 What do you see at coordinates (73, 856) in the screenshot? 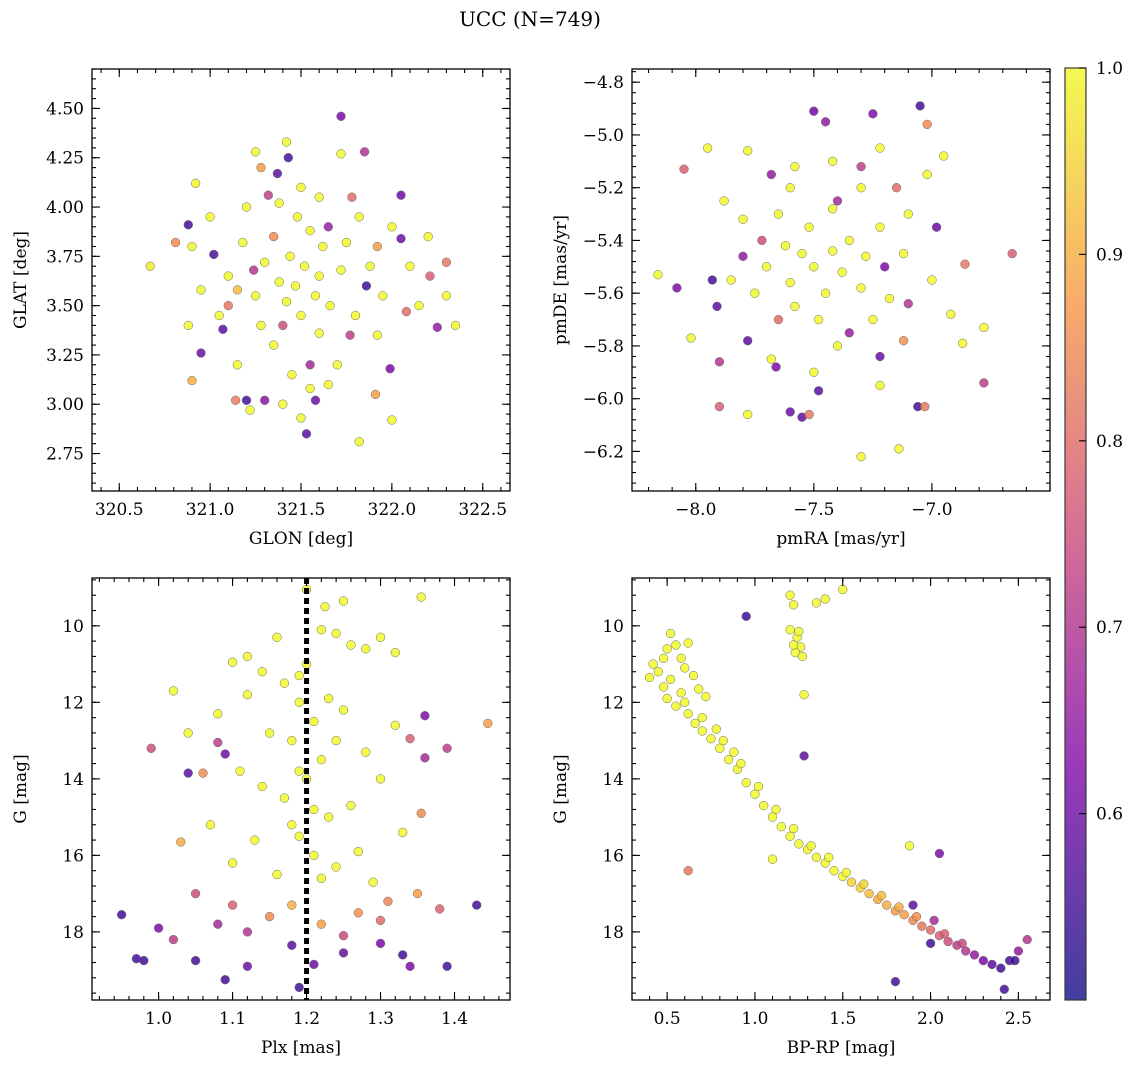
I see `y-tick-label: 16` at bounding box center [73, 856].